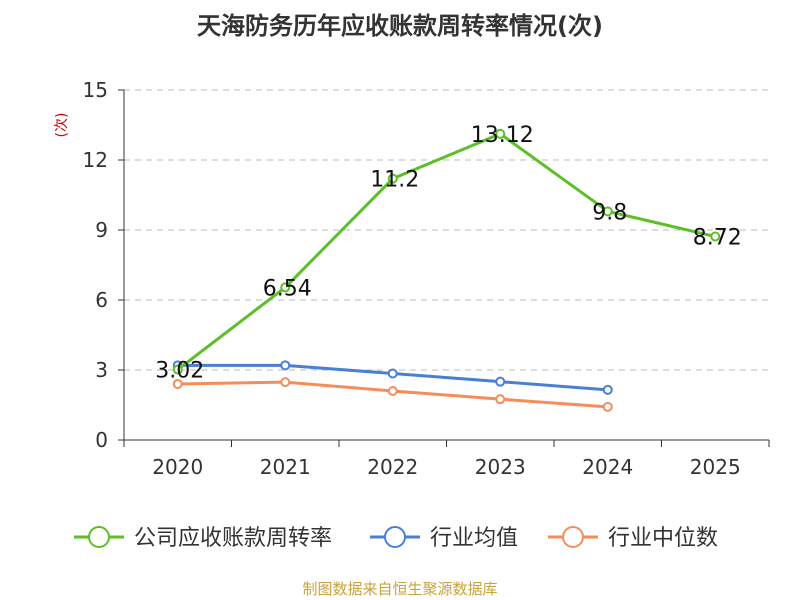 This screenshot has width=800, height=600. I want to click on x-tick-label: 2023, so click(500, 467).